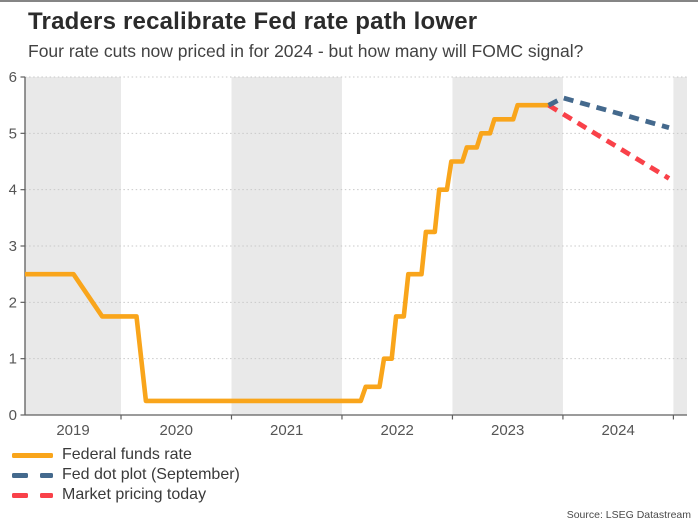 Image resolution: width=698 pixels, height=524 pixels. Describe the element at coordinates (253, 21) in the screenshot. I see `chart-title: Traders recalibrate Fed rate path lower` at that location.